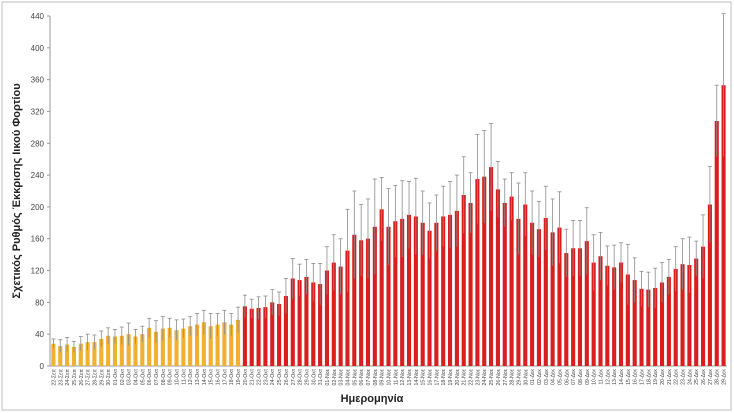 The image size is (734, 413). What do you see at coordinates (42, 366) in the screenshot?
I see `y-tick-label: 0` at bounding box center [42, 366].